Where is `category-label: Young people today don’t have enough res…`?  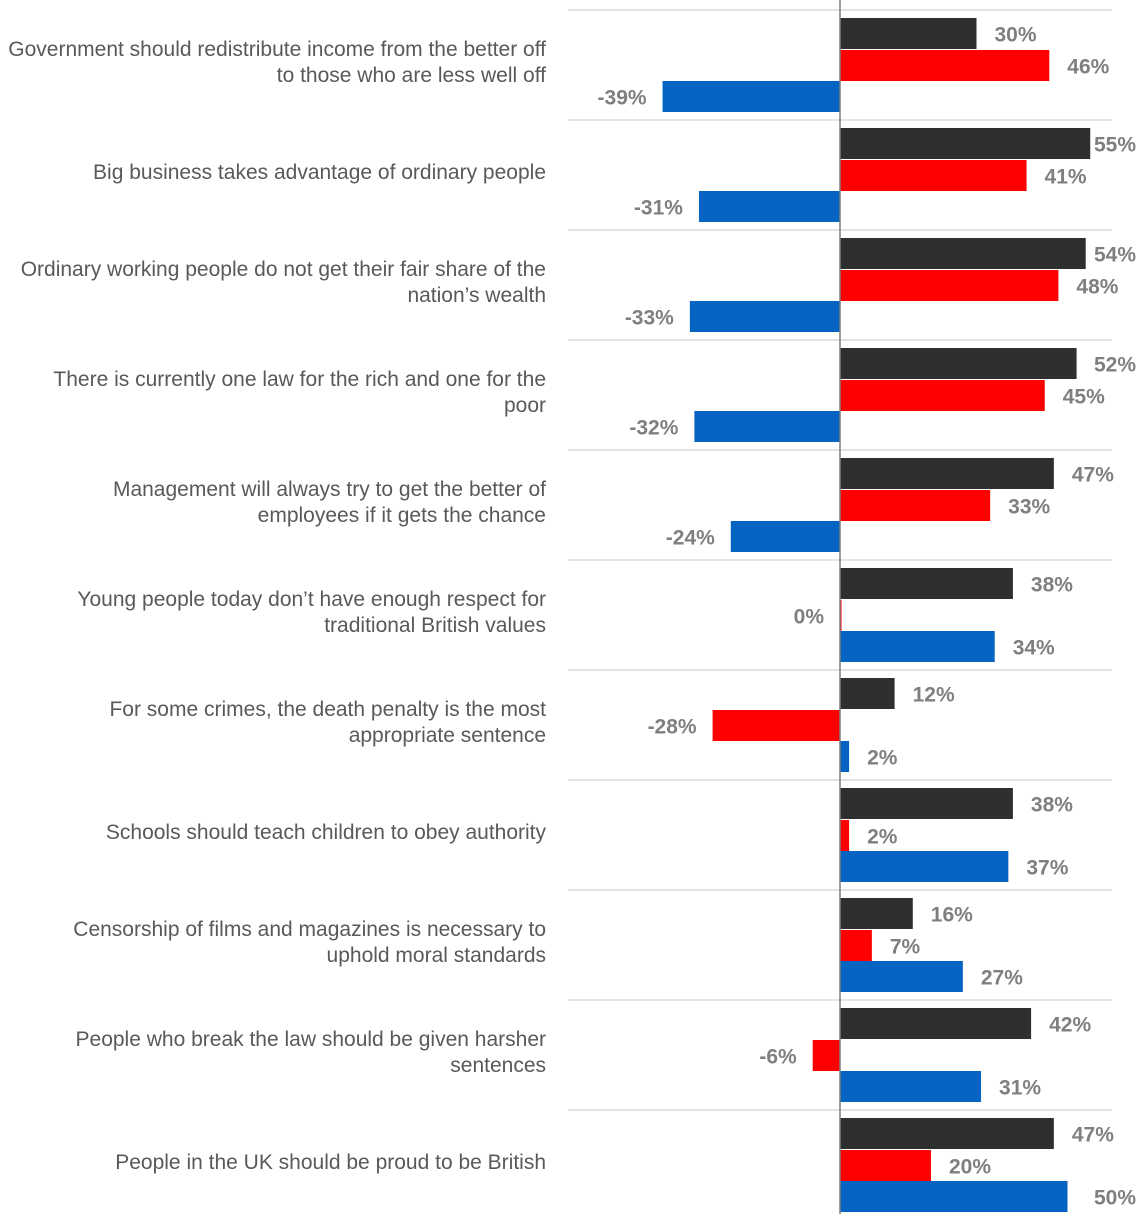
category-label: Young people today don’t have enough res… is located at coordinates (311, 612).